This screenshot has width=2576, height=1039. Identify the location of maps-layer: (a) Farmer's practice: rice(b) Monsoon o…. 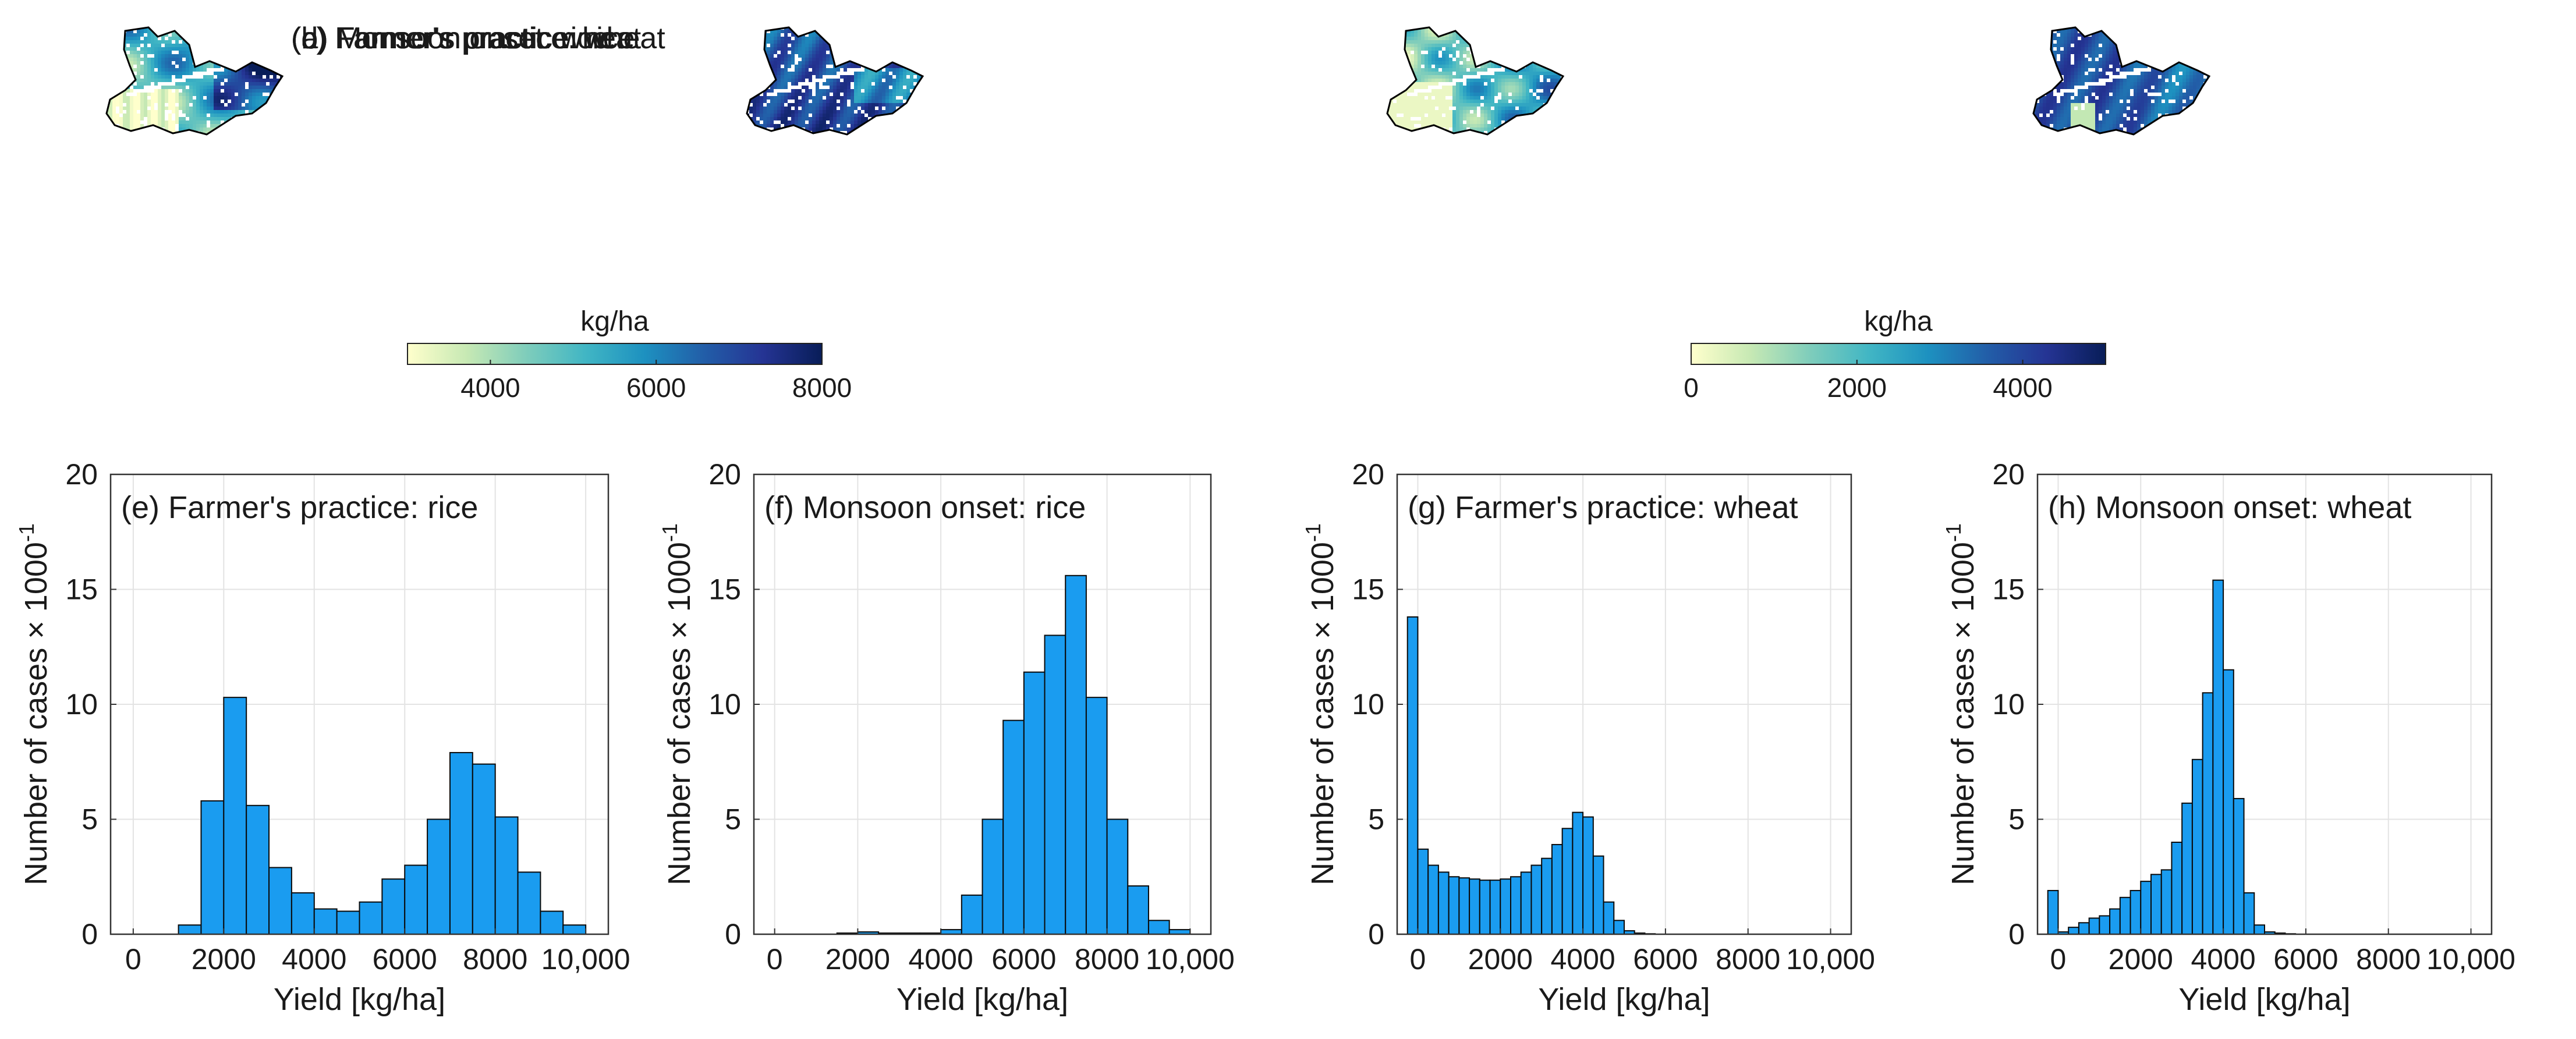
(1158, 79).